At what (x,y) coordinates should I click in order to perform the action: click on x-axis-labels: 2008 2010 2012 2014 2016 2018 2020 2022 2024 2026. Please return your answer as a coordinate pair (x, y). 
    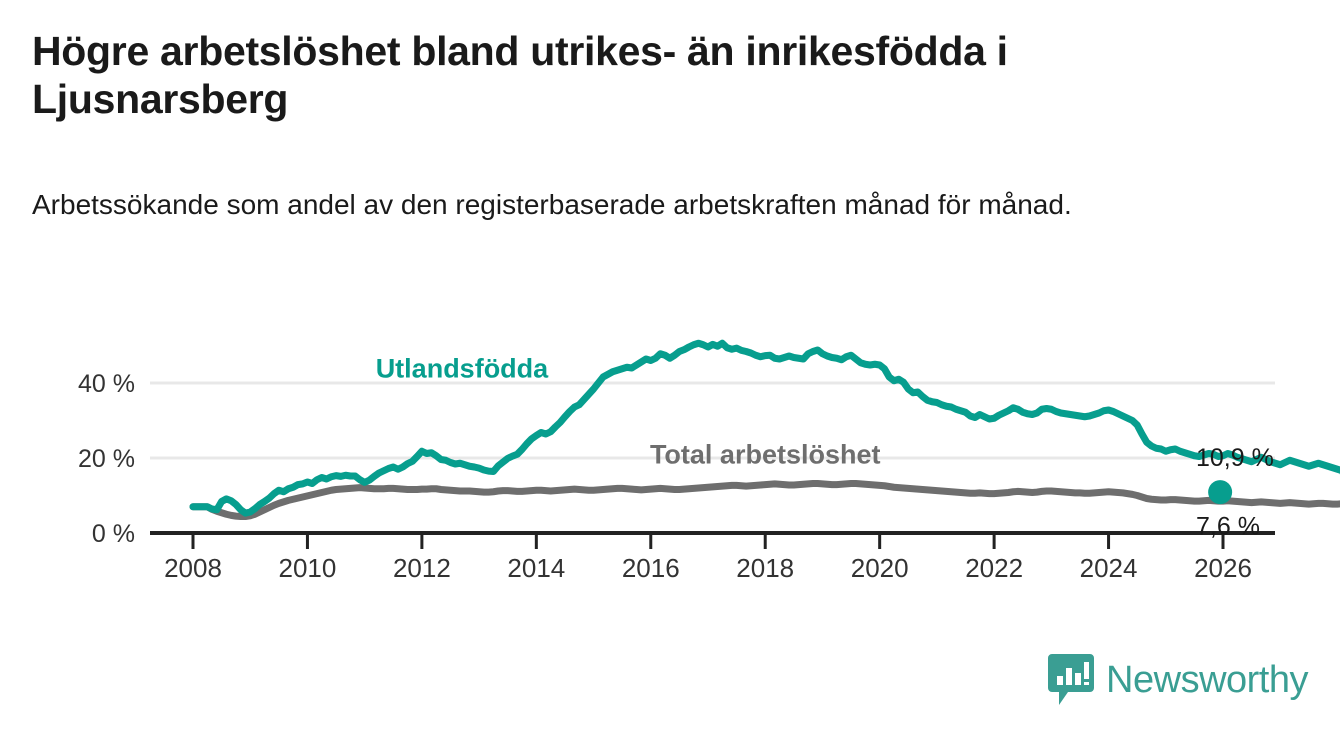
    Looking at the image, I should click on (708, 568).